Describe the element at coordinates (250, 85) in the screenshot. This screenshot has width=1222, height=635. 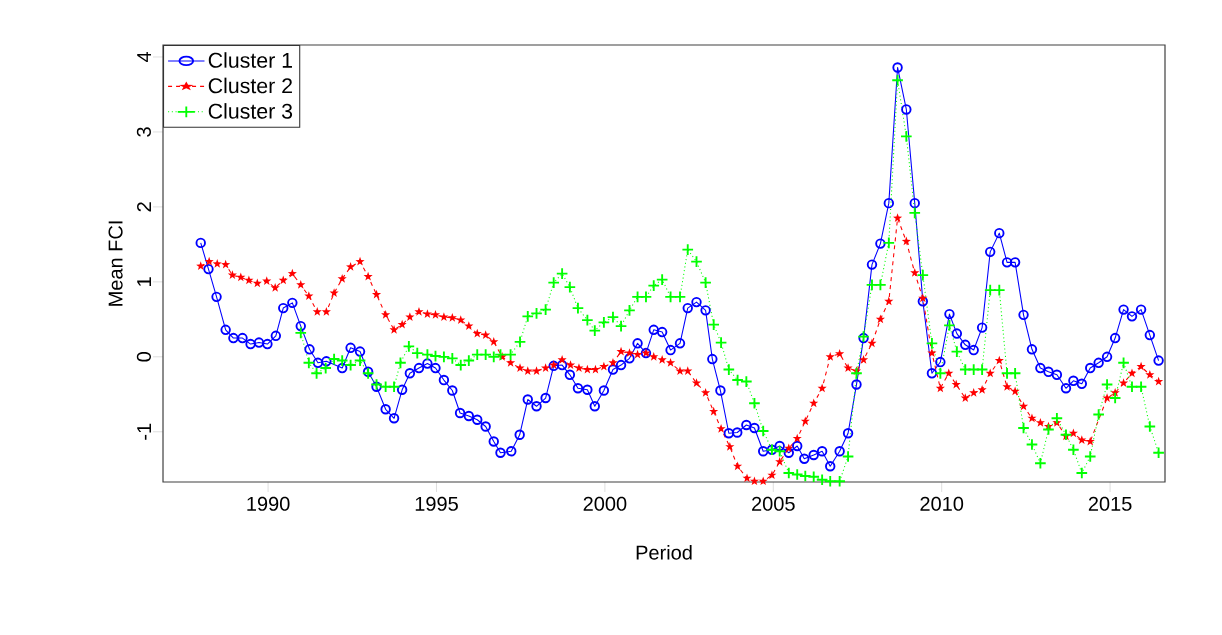
I see `legend-label: Cluster 2` at that location.